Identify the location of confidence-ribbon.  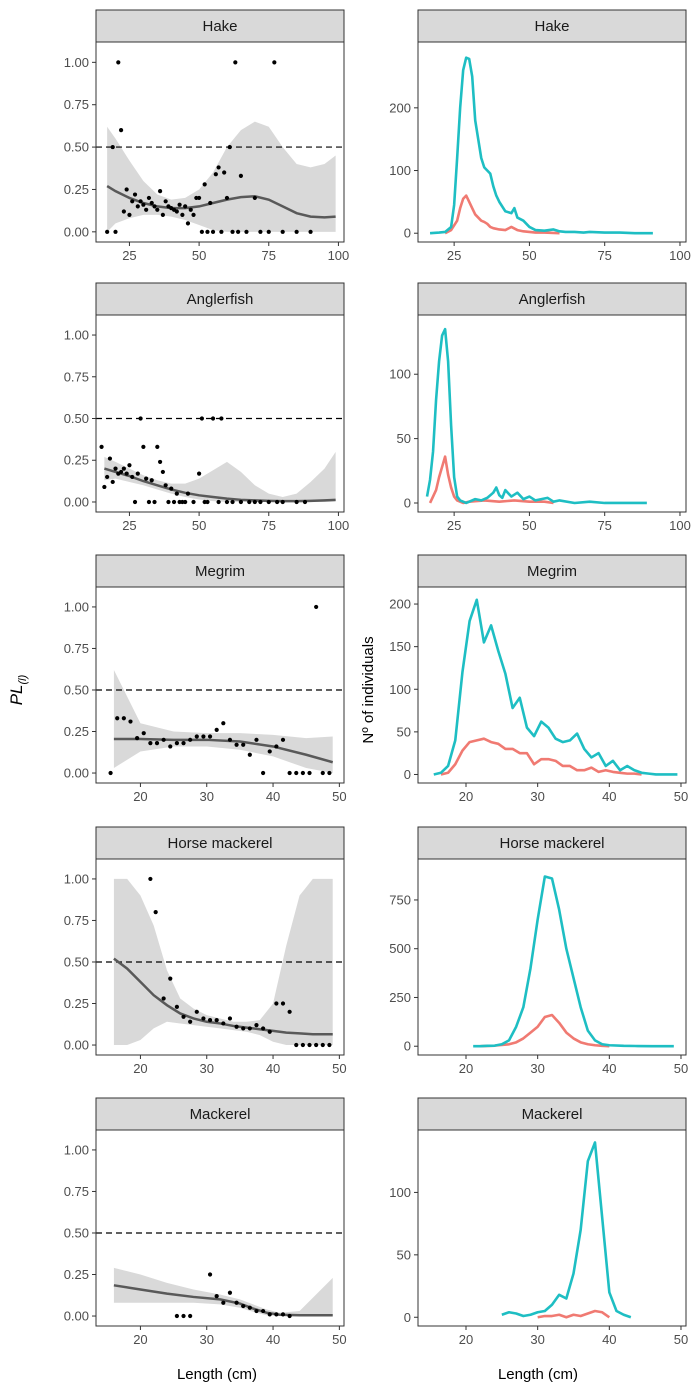
(220, 476).